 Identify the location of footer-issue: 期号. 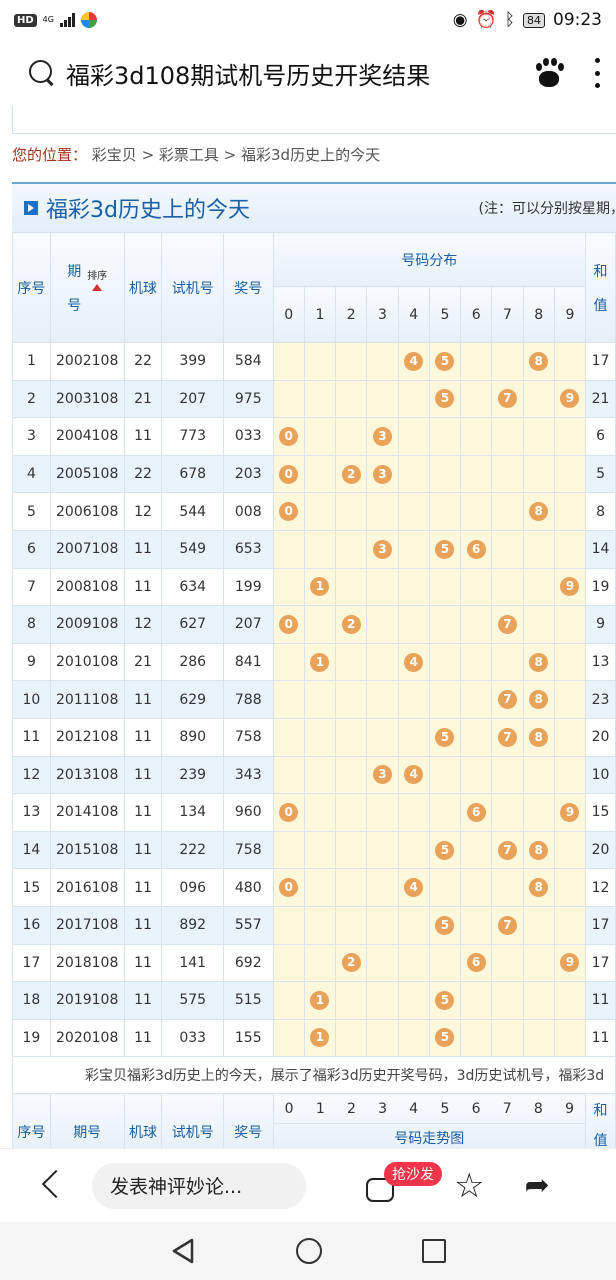
(87, 1120).